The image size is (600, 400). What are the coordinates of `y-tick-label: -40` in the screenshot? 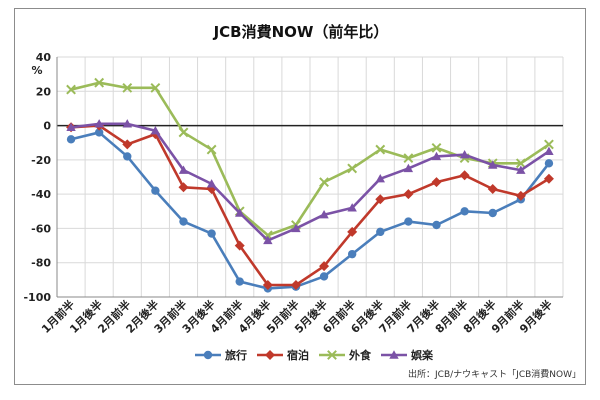 It's located at (41, 194).